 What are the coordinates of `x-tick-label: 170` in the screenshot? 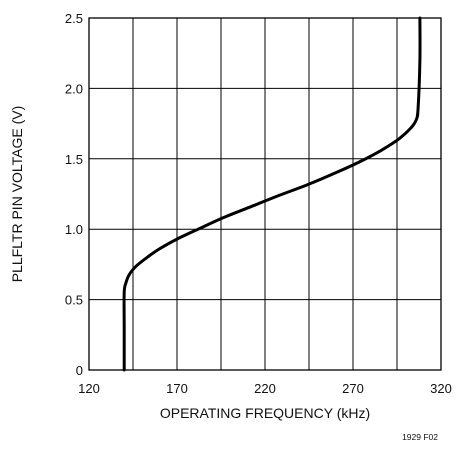 It's located at (177, 388).